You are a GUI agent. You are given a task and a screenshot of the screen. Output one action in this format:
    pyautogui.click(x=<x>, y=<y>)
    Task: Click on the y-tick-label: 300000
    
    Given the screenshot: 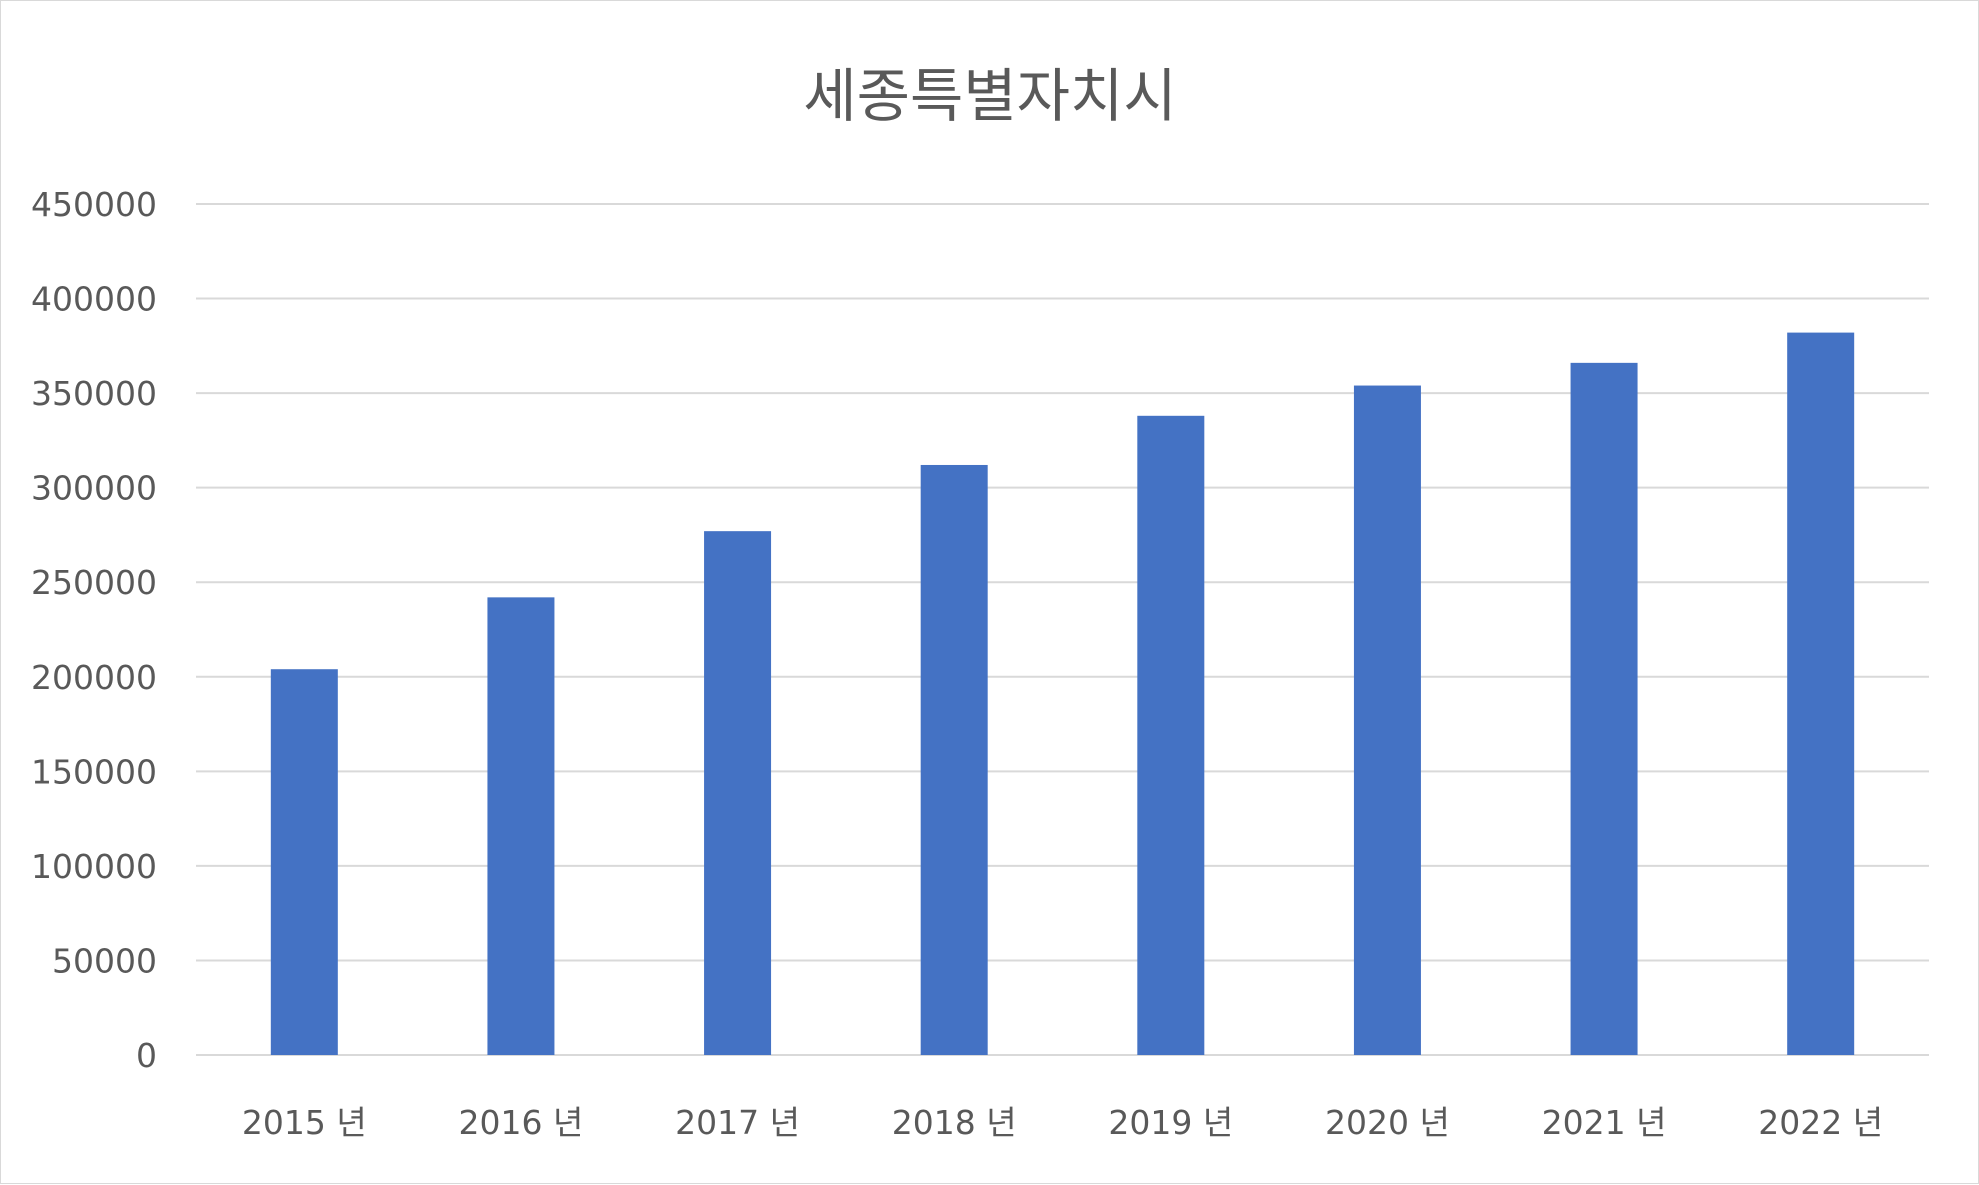 What is the action you would take?
    pyautogui.click(x=94, y=488)
    